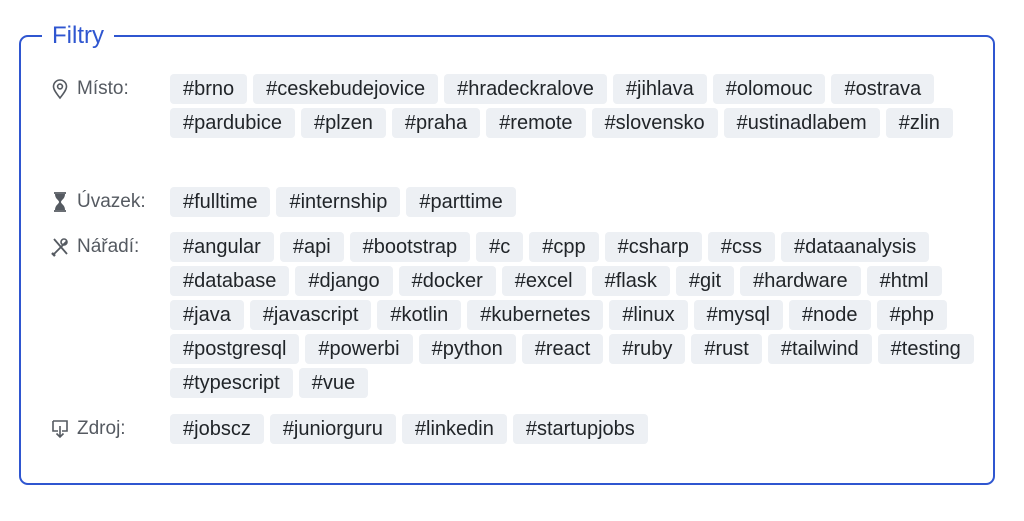 The width and height of the screenshot is (1024, 521). I want to click on tag-c: #c, so click(500, 247).